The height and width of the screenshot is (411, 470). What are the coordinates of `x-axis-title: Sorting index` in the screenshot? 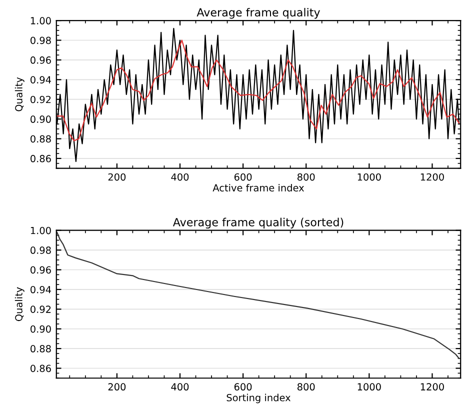 It's located at (258, 399).